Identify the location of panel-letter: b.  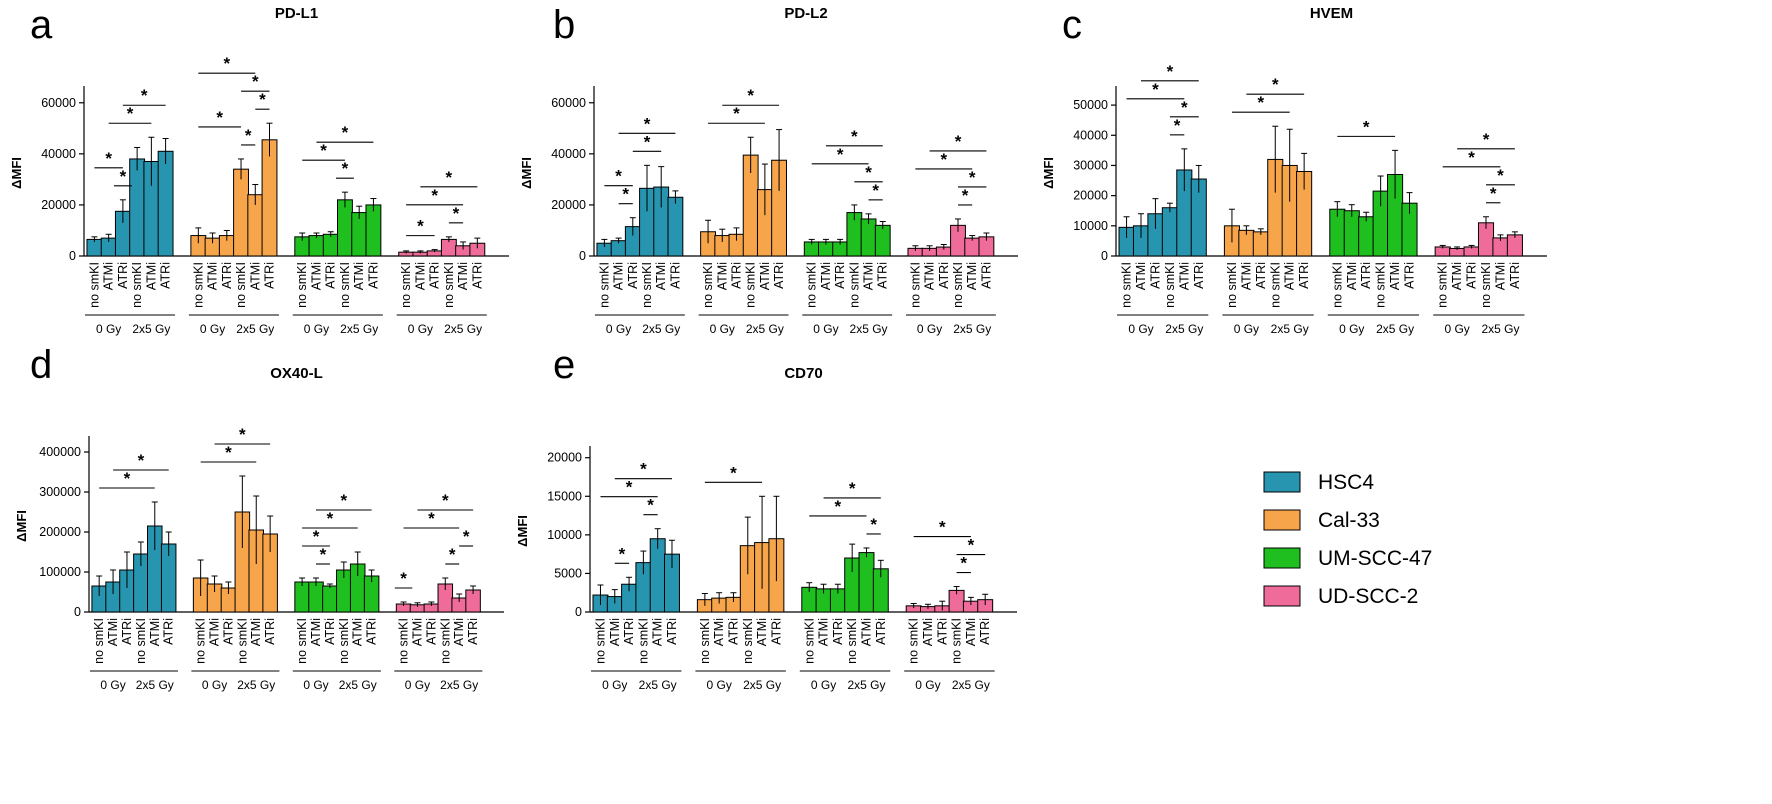
(564, 25).